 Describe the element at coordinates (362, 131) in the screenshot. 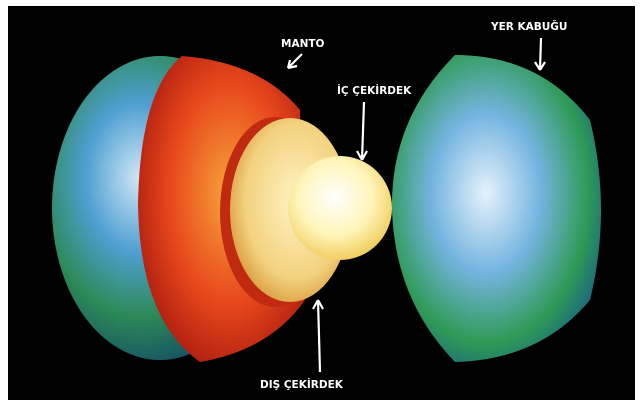

I see `arrow-inner-core` at that location.